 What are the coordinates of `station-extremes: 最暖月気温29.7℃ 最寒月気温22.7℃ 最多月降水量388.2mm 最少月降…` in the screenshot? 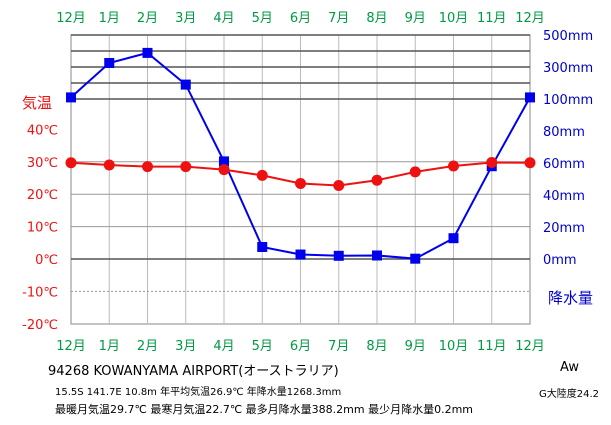 It's located at (264, 409).